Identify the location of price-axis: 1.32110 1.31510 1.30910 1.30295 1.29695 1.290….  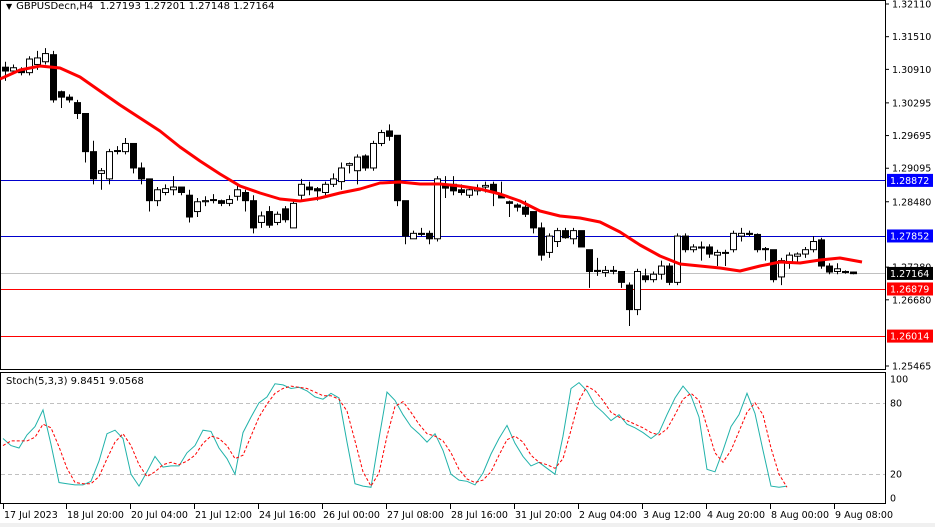
(909, 186).